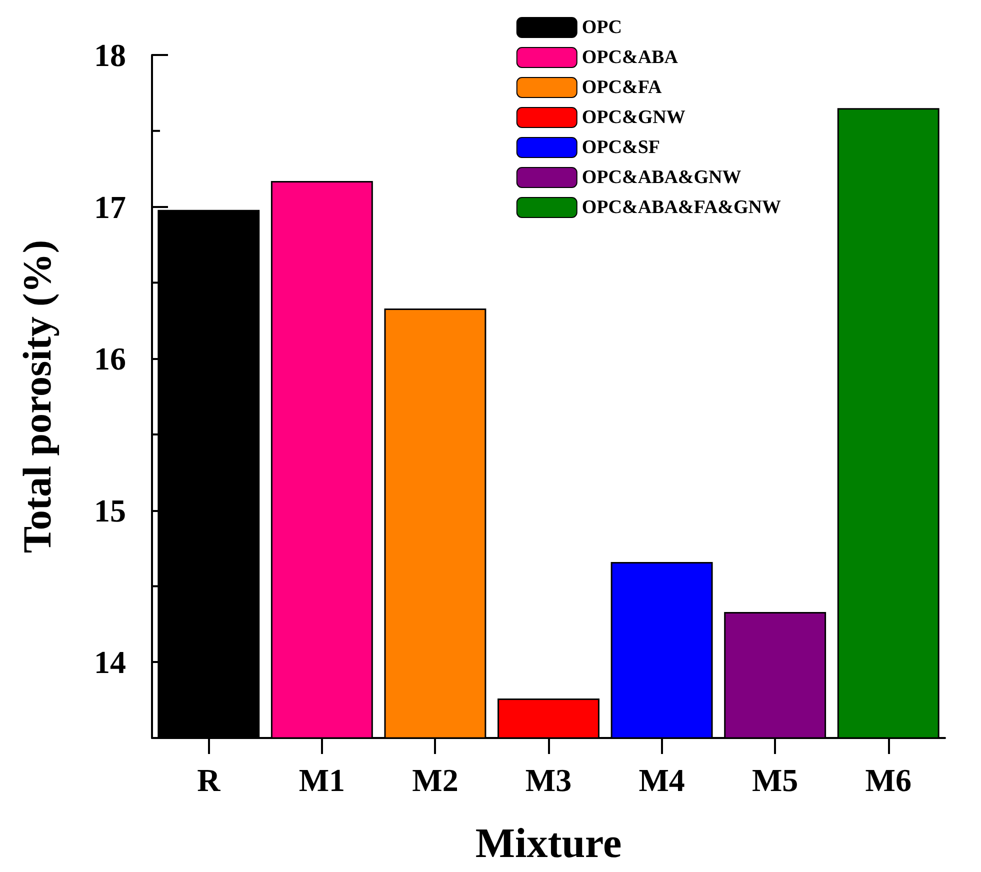  I want to click on legend-label: OPC&ABA, so click(630, 57).